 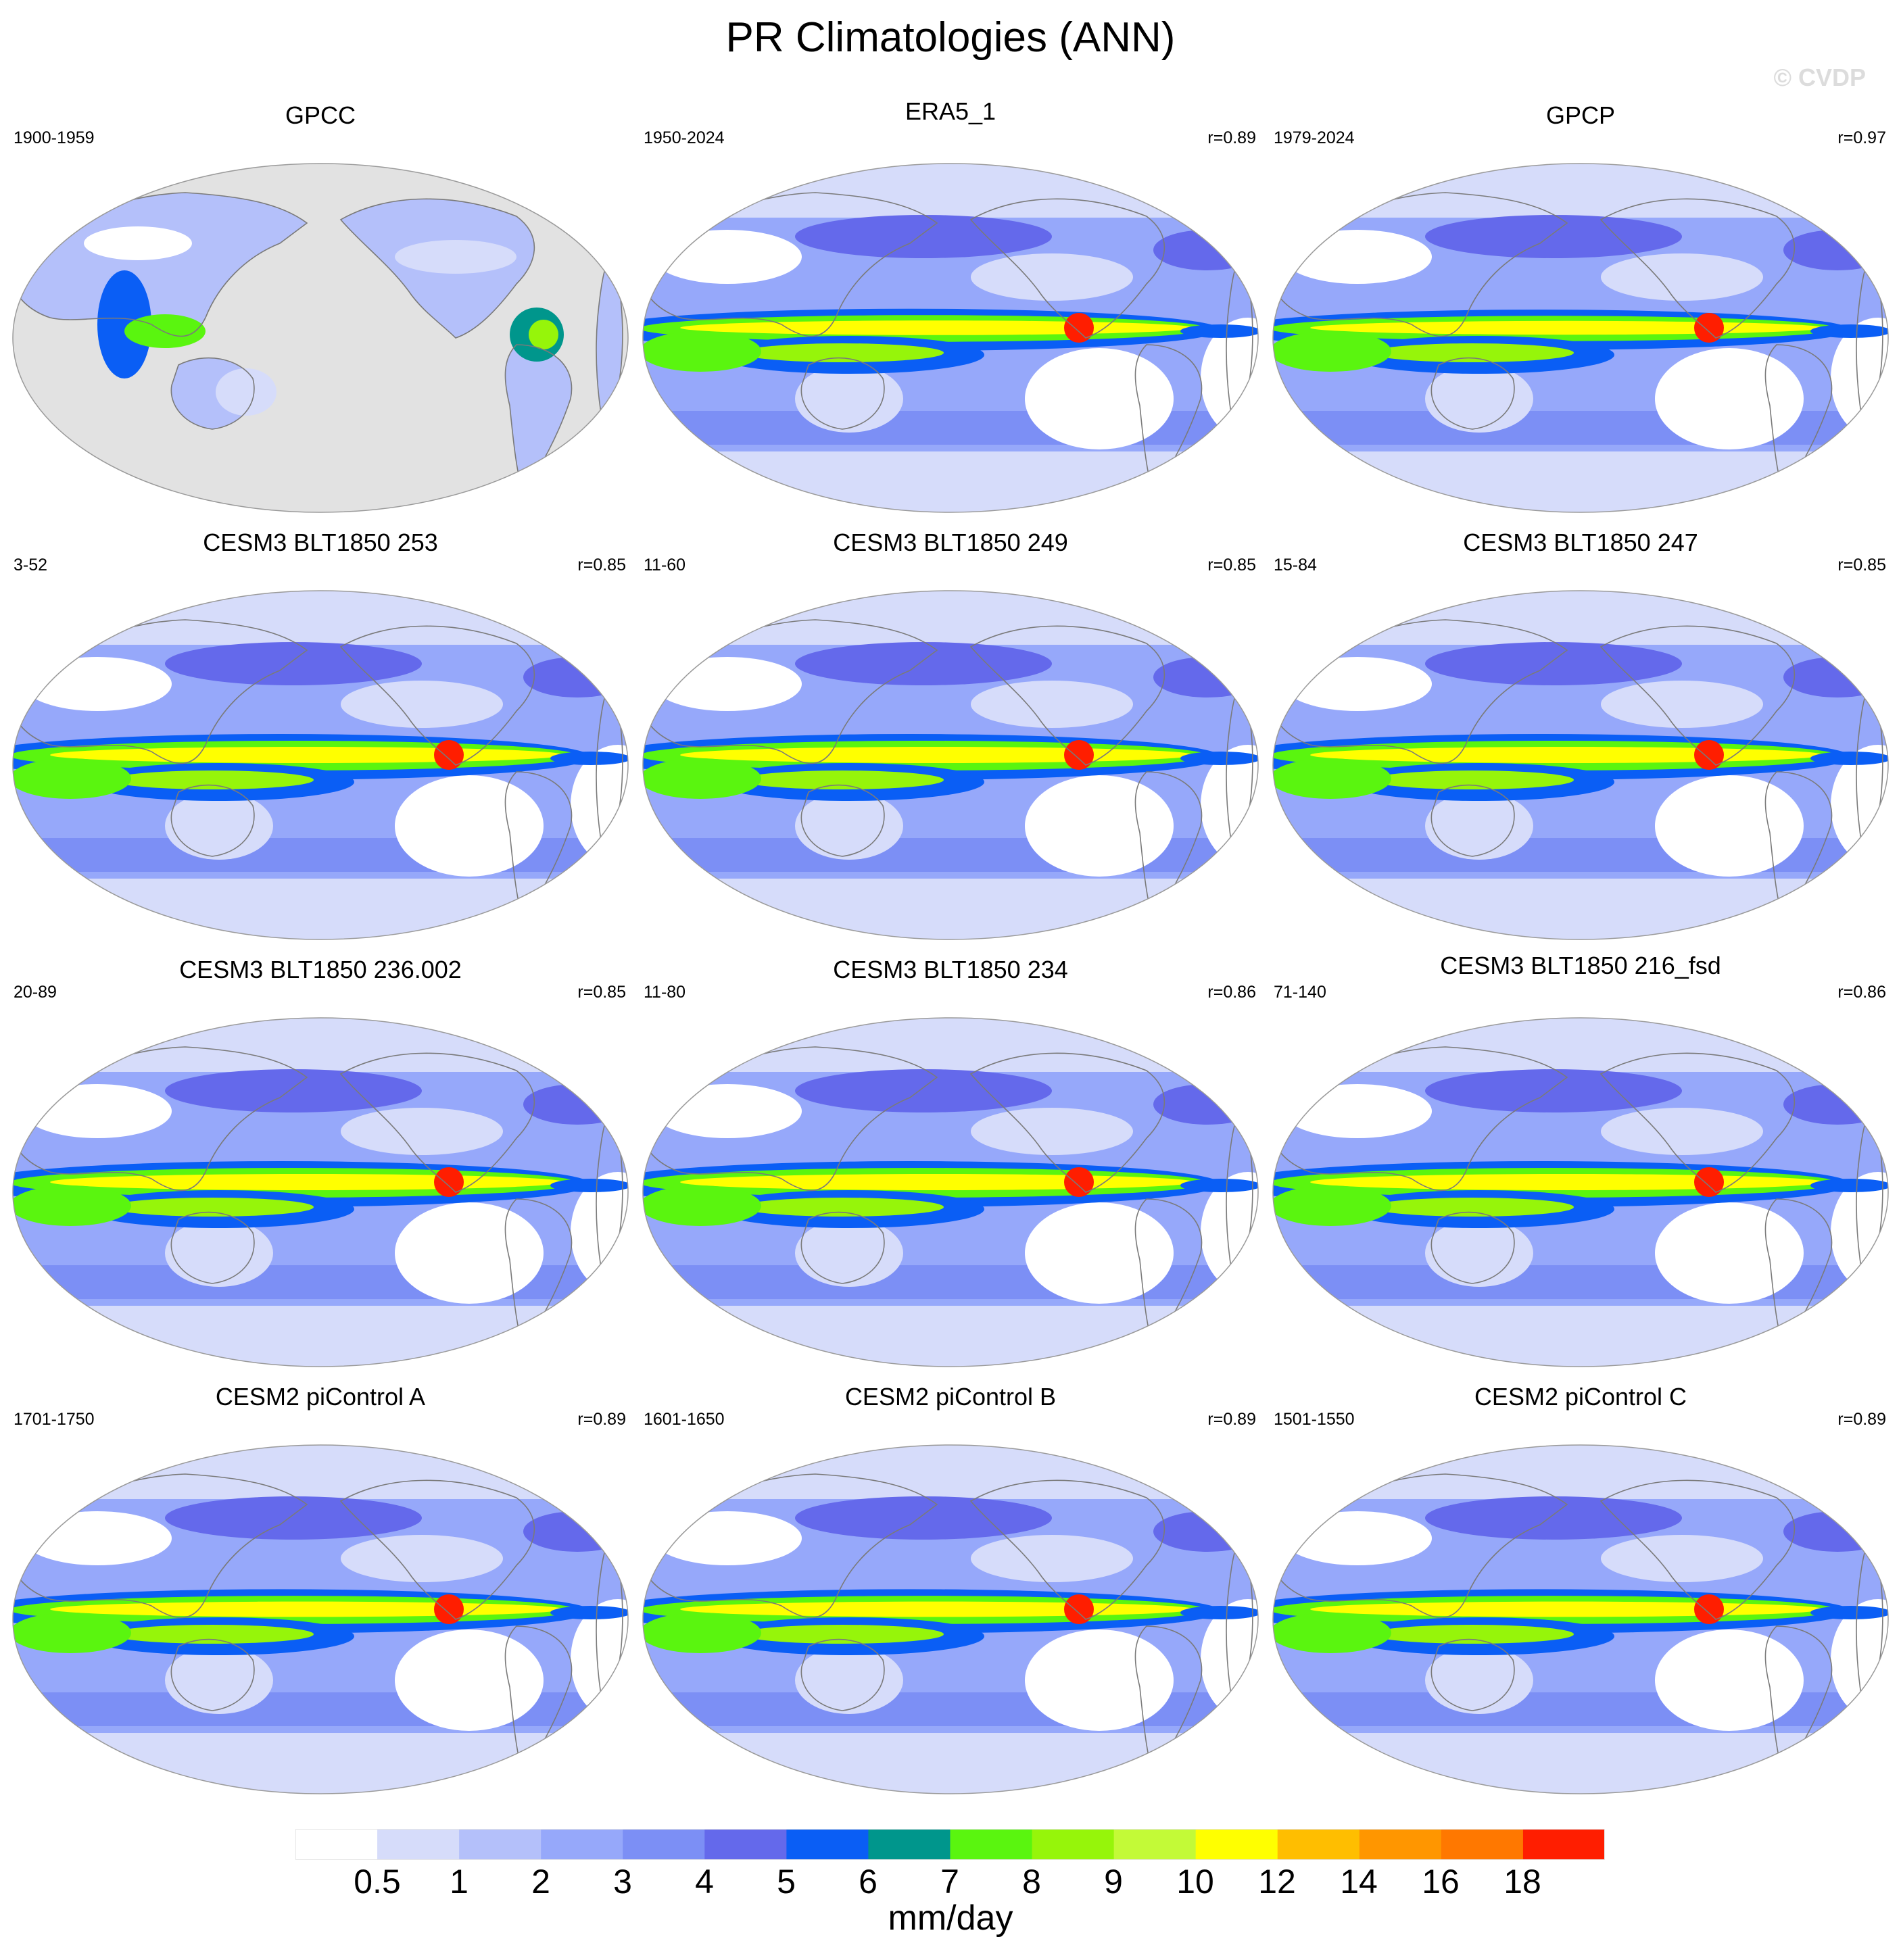 I want to click on map-panel: CESM2 piControl B 1601-1650 r=0.89, so click(x=950, y=1588).